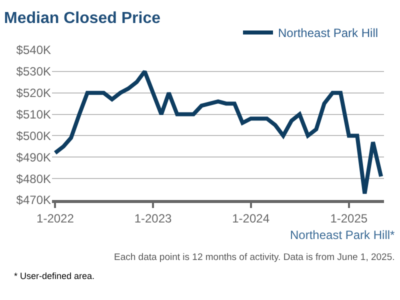 This screenshot has height=300, width=400. I want to click on legend-label: Northeast Park Hill, so click(328, 33).